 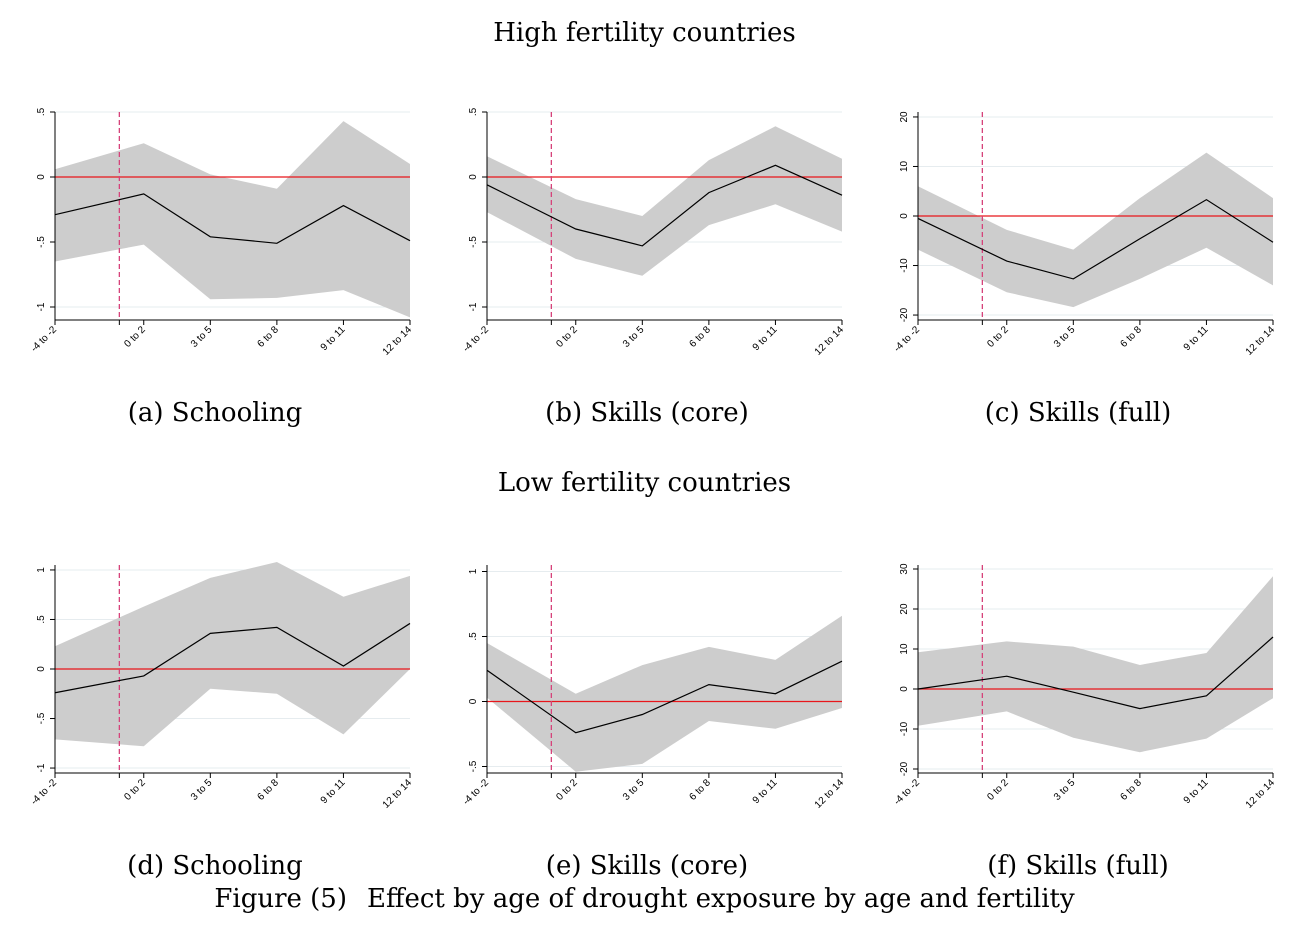 What do you see at coordinates (647, 866) in the screenshot?
I see `caption-e: (e) Skills (core)` at bounding box center [647, 866].